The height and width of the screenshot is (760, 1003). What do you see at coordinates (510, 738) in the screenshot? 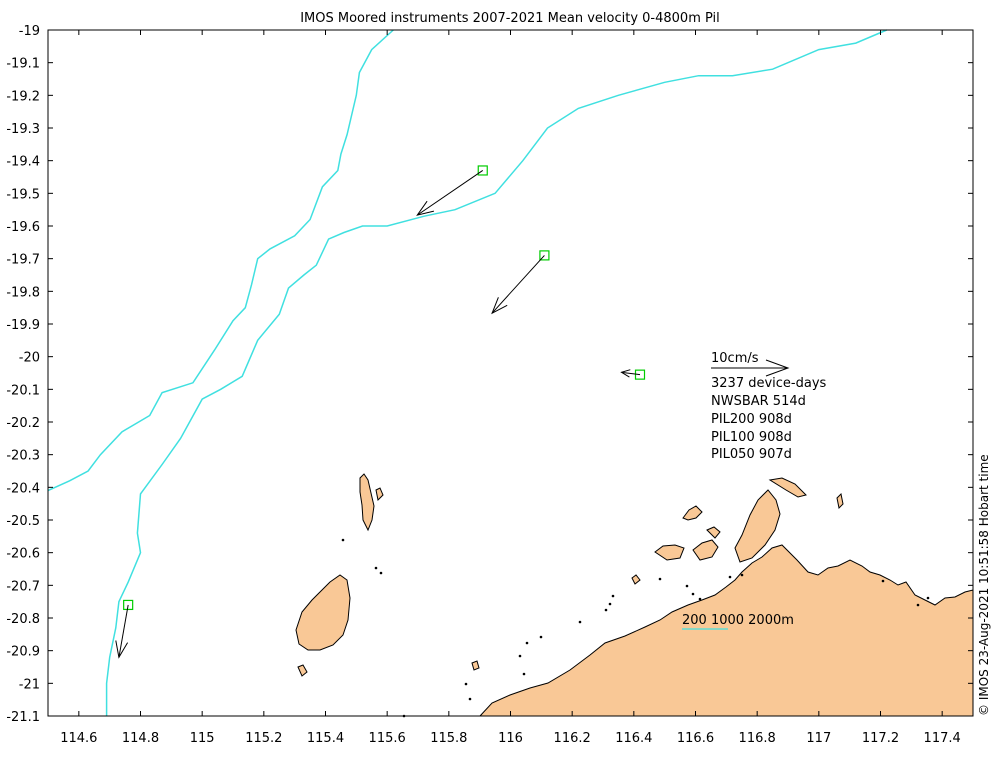
I see `x-tick-label: 116` at bounding box center [510, 738].